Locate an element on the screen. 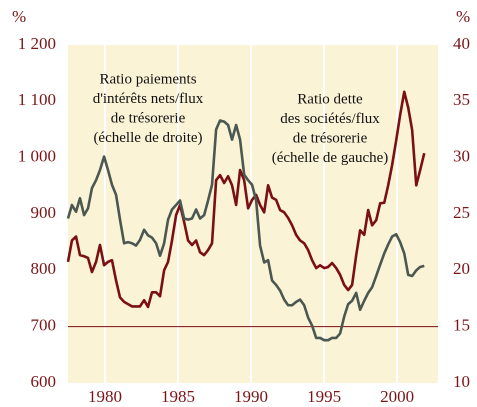 This screenshot has height=407, width=477. annotation: Ratio paiements is located at coordinates (147, 79).